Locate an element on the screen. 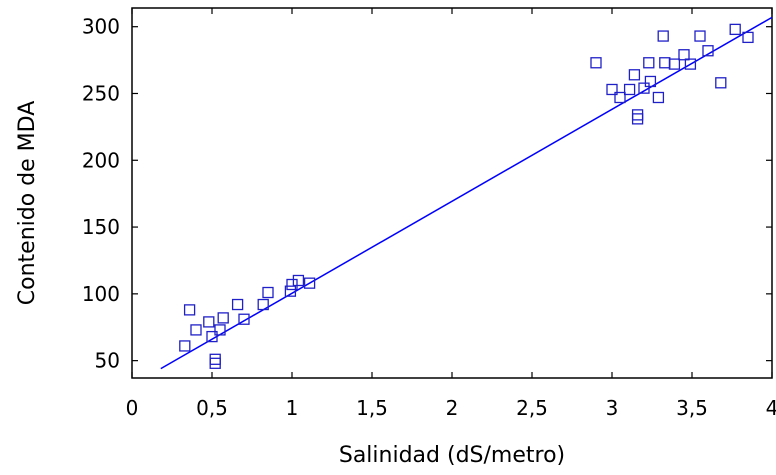 The image size is (776, 475). y-axis-title: Contenido de MDA is located at coordinates (27, 203).